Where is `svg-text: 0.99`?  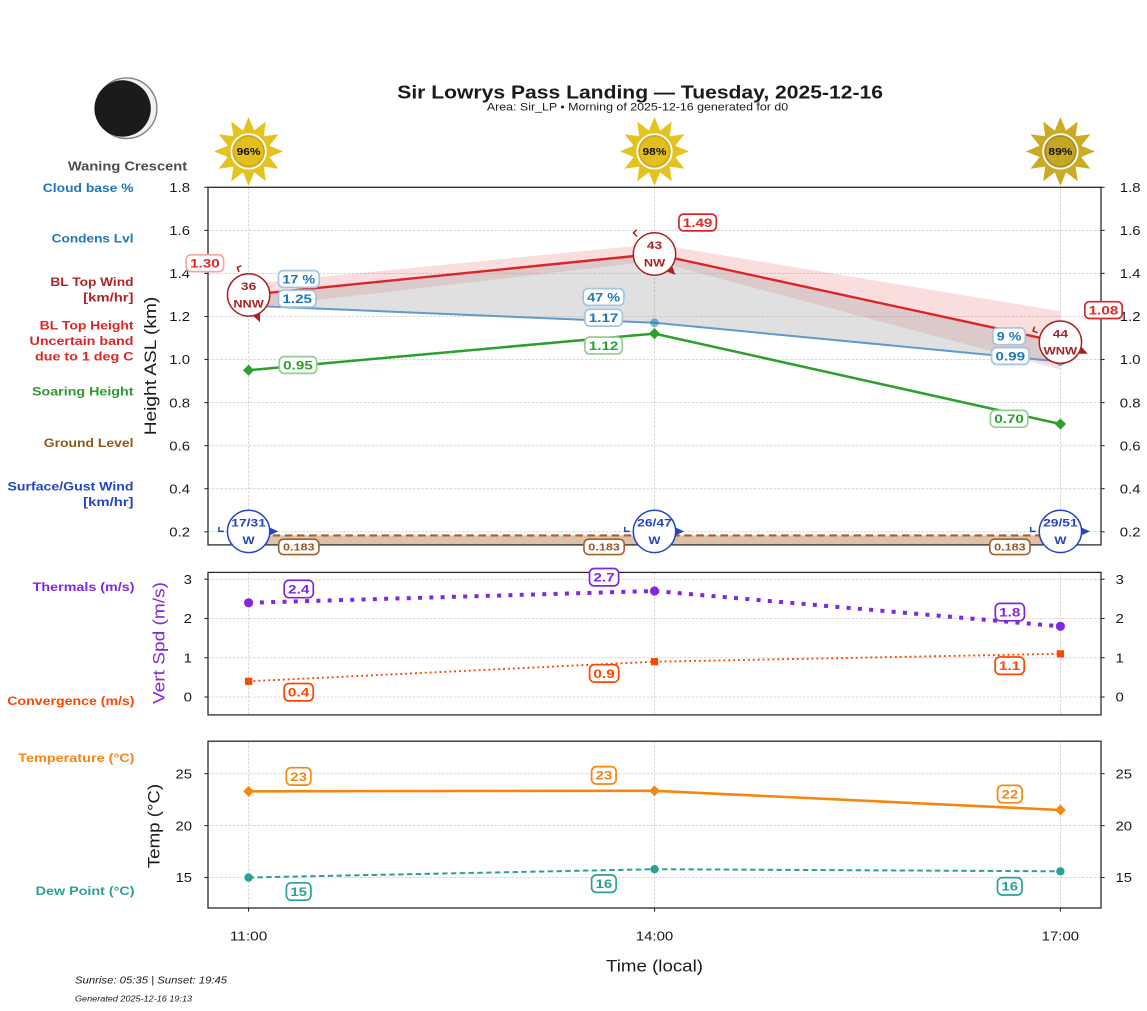
svg-text: 0.99 is located at coordinates (1011, 356).